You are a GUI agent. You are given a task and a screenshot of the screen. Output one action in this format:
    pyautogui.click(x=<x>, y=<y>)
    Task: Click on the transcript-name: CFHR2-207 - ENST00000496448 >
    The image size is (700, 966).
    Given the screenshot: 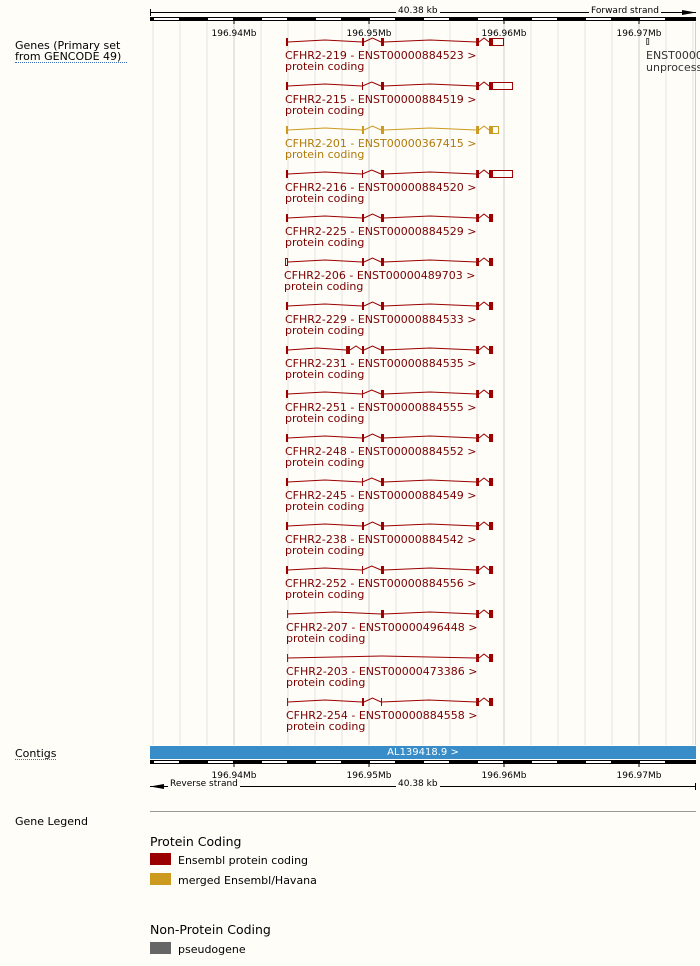 What is the action you would take?
    pyautogui.click(x=382, y=627)
    